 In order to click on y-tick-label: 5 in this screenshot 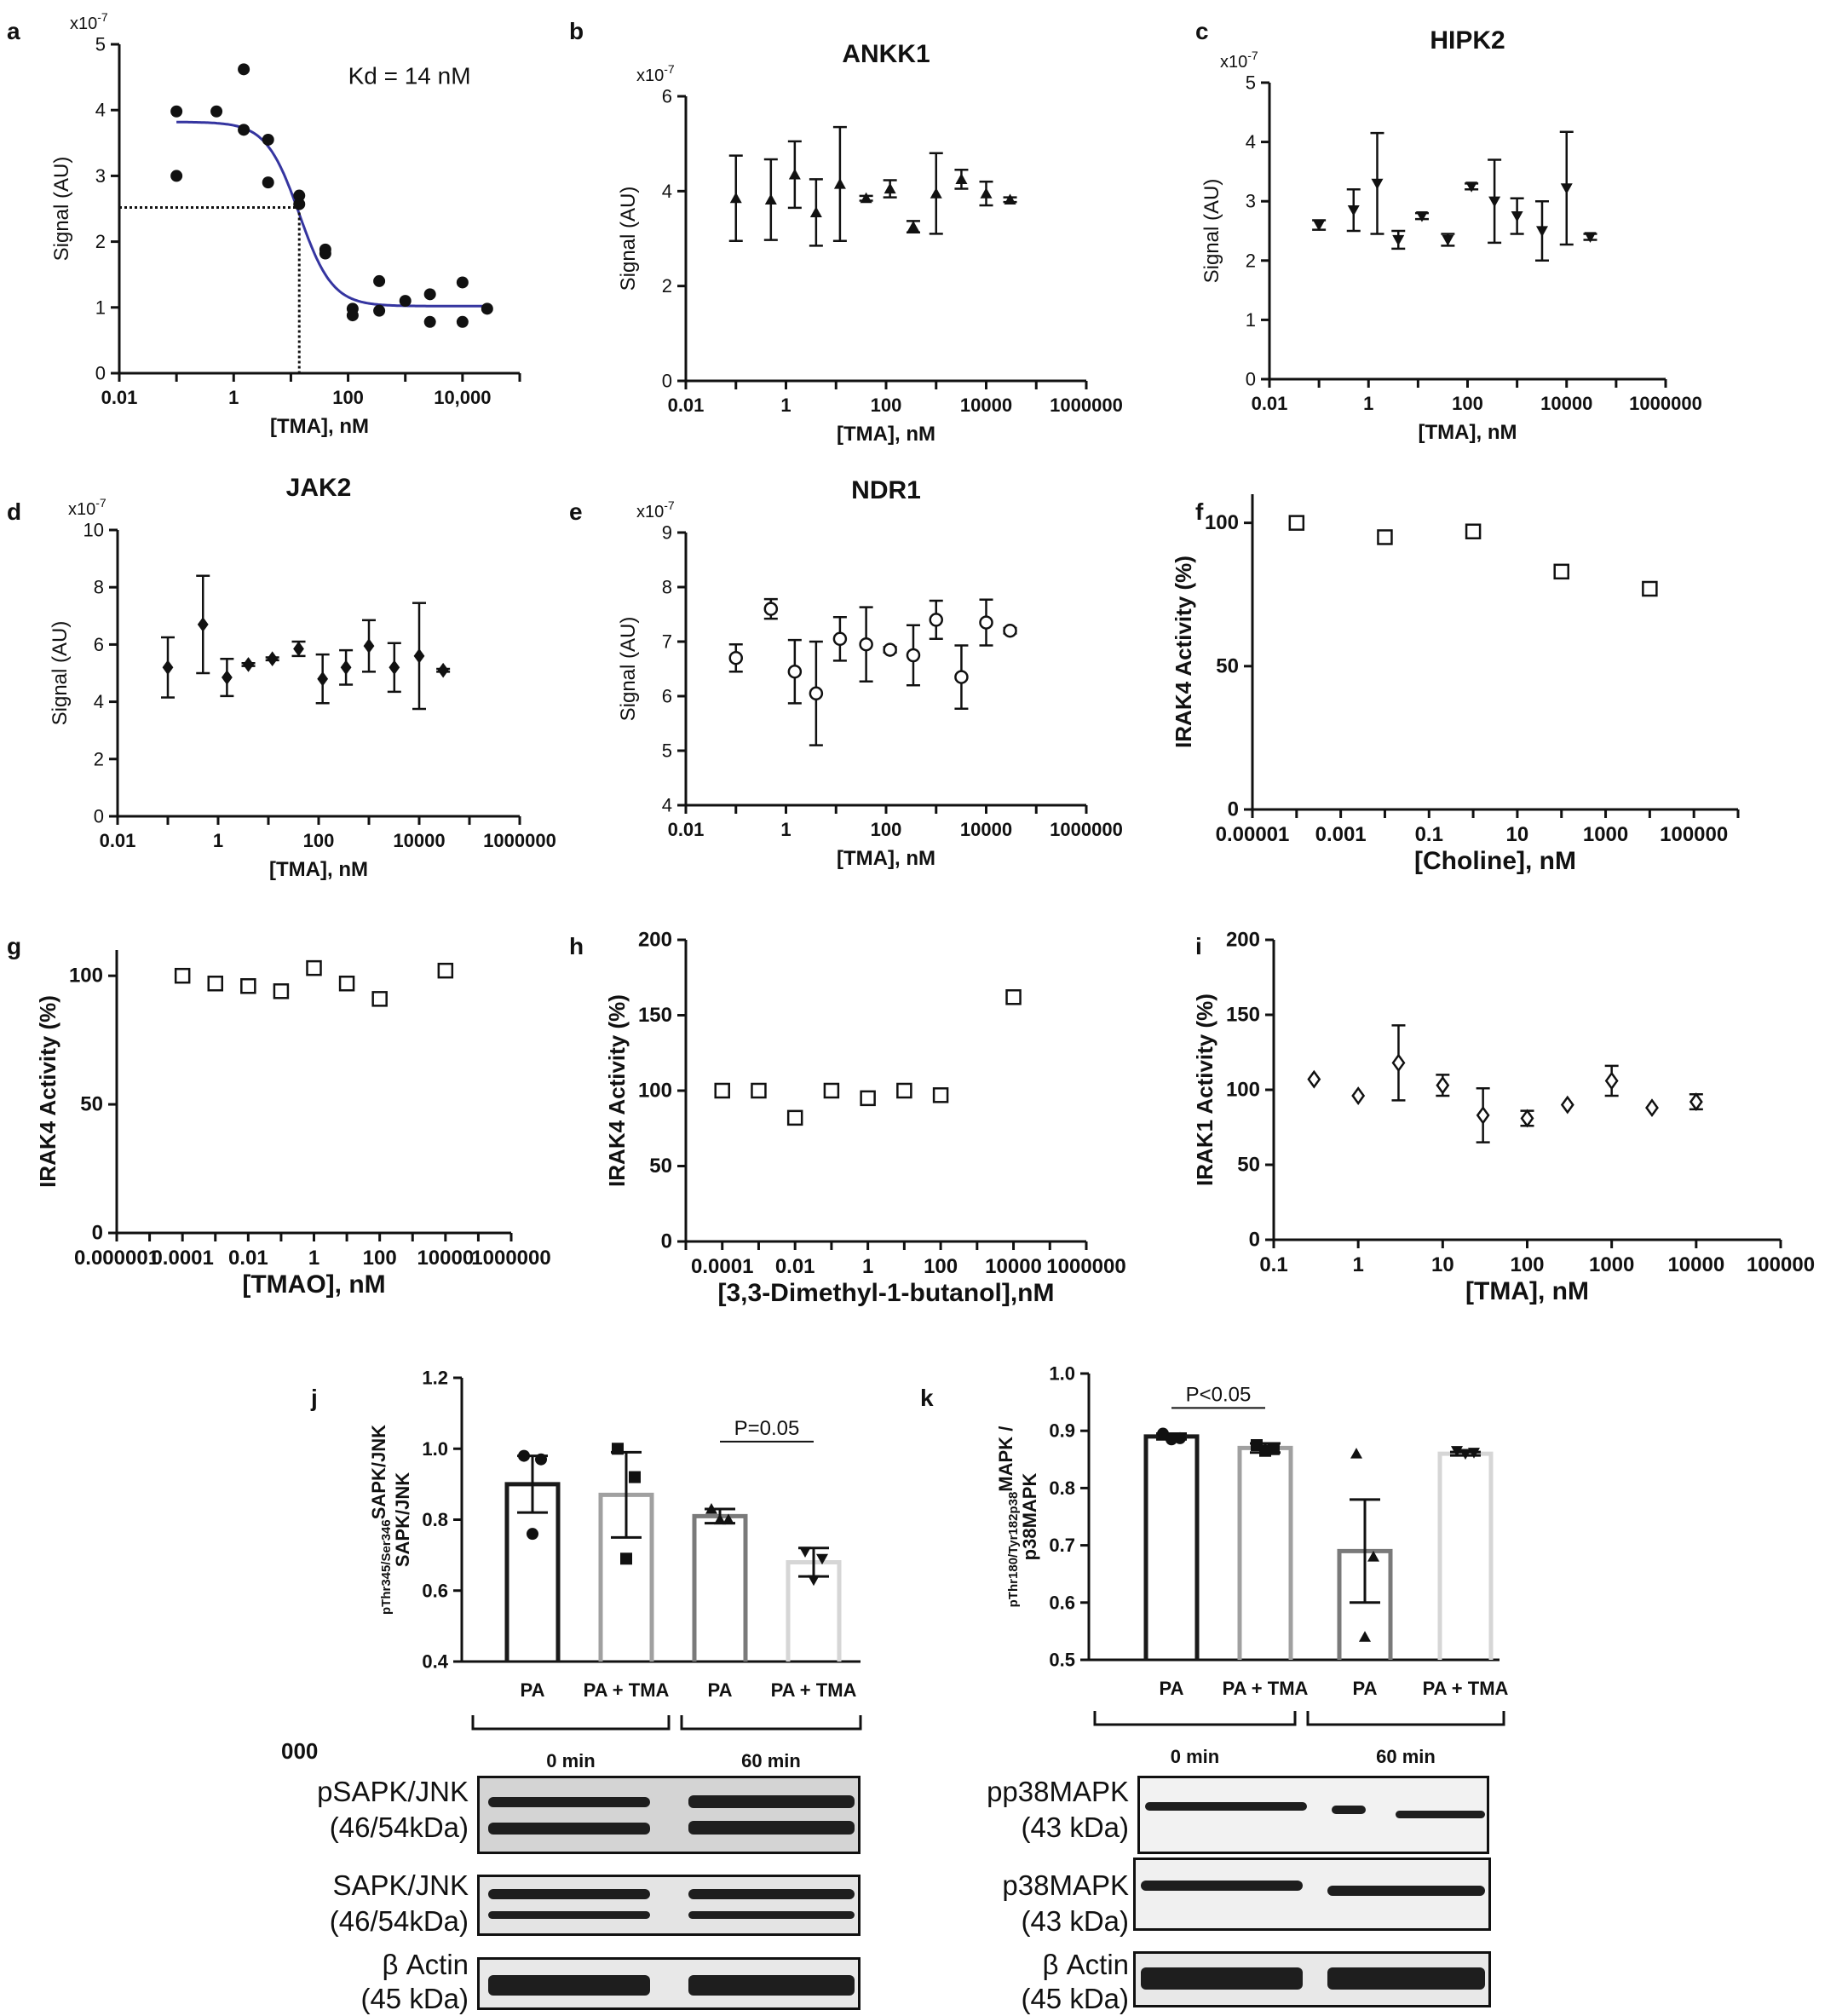, I will do `click(100, 45)`.